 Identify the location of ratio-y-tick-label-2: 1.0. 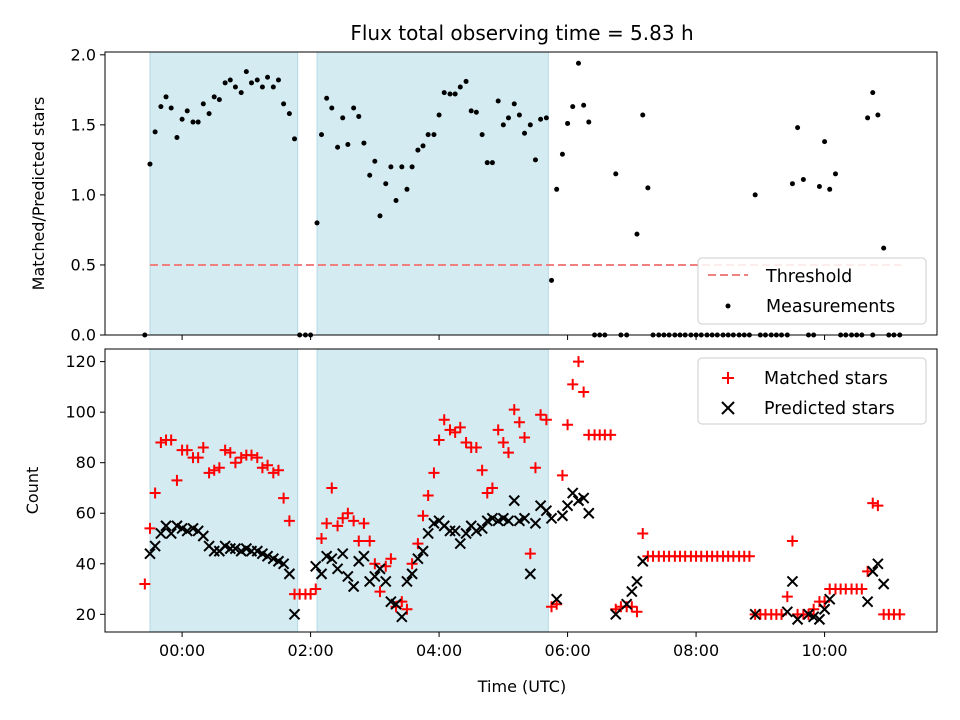
(83, 194).